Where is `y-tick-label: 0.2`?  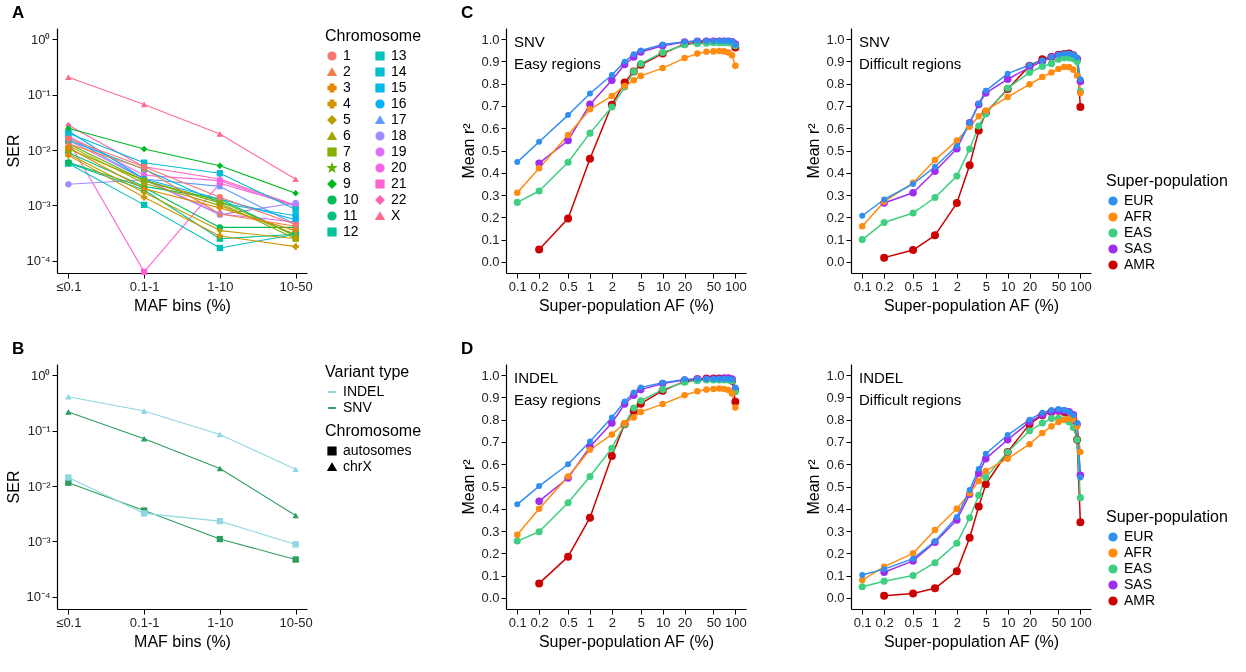
y-tick-label: 0.2 is located at coordinates (490, 553).